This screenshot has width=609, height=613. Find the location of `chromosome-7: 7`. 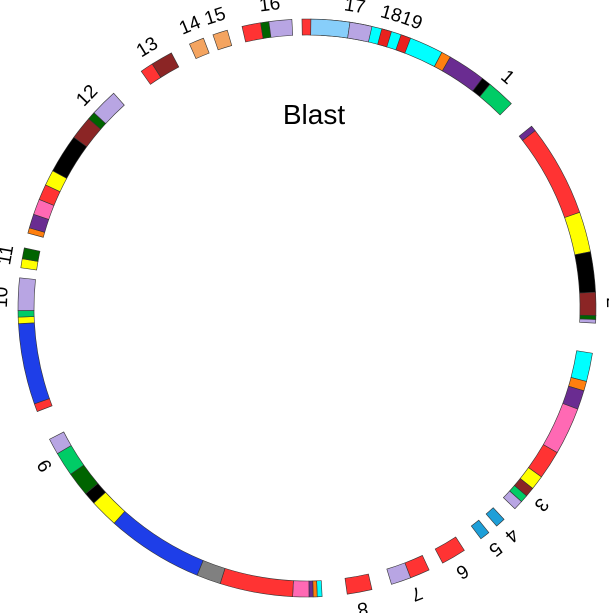

chromosome-7: 7 is located at coordinates (408, 580).